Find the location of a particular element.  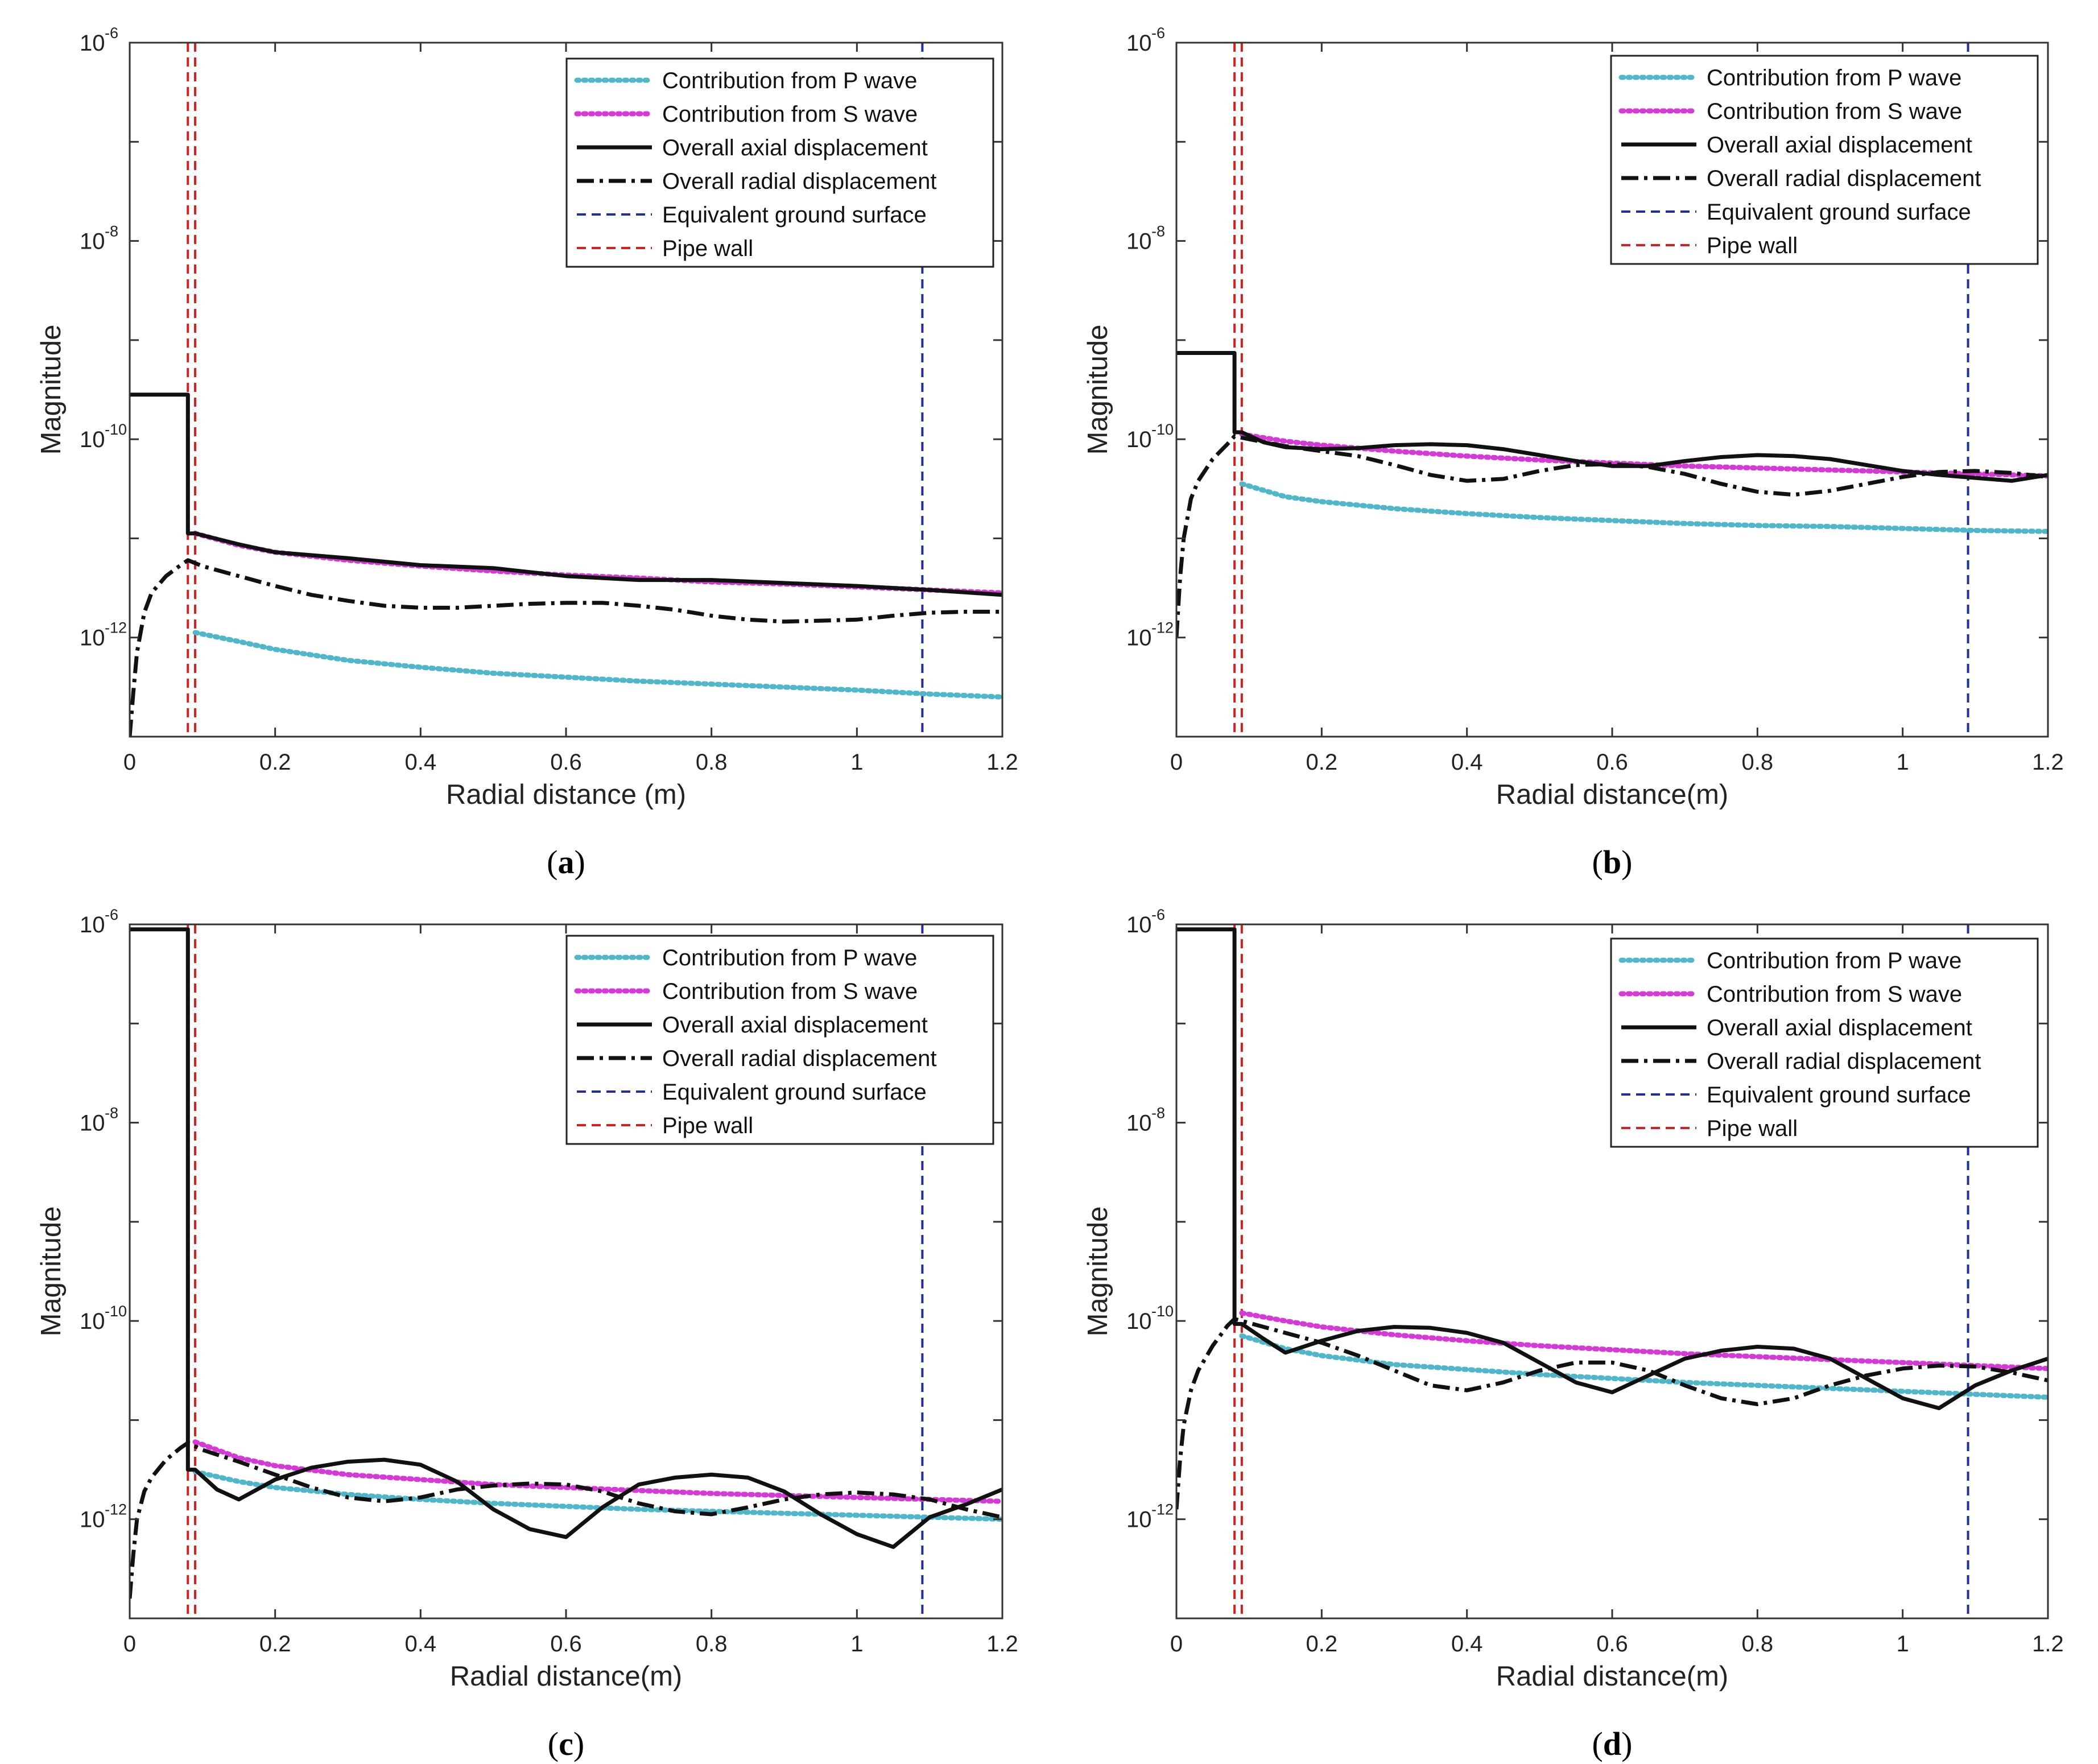

caption-letter: d is located at coordinates (1612, 1743).